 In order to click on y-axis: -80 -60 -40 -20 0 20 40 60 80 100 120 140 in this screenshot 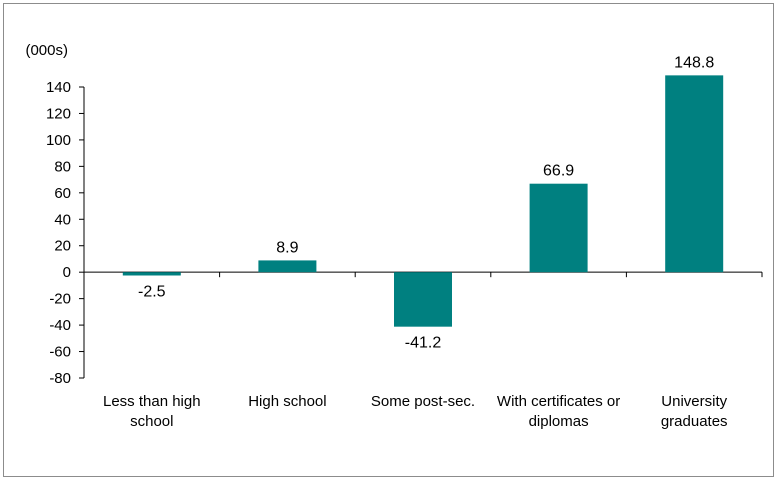, I will do `click(65, 233)`.